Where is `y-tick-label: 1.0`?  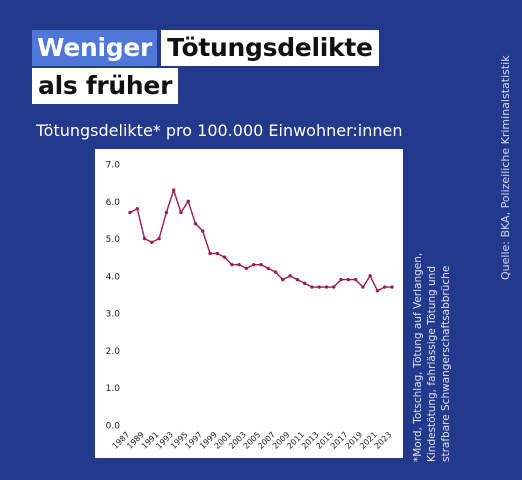
y-tick-label: 1.0 is located at coordinates (113, 389).